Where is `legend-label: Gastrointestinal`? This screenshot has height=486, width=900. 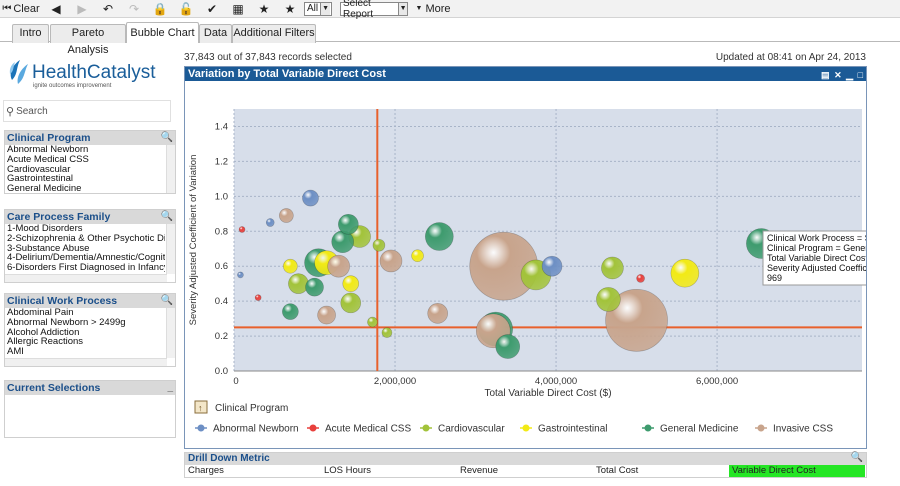 legend-label: Gastrointestinal is located at coordinates (572, 429).